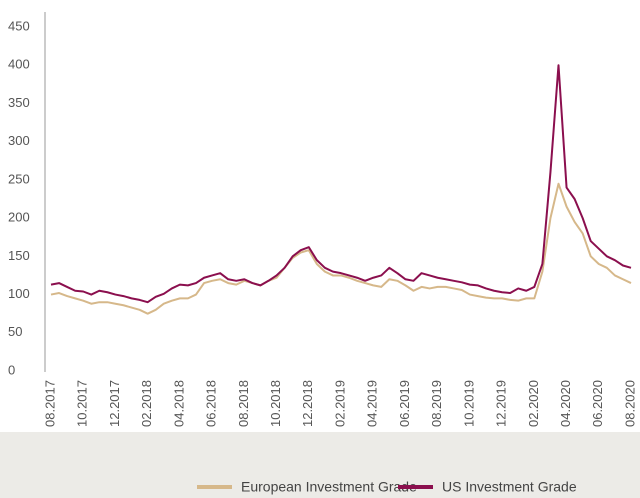  What do you see at coordinates (597, 403) in the screenshot?
I see `x-tick-label: 06.2020` at bounding box center [597, 403].